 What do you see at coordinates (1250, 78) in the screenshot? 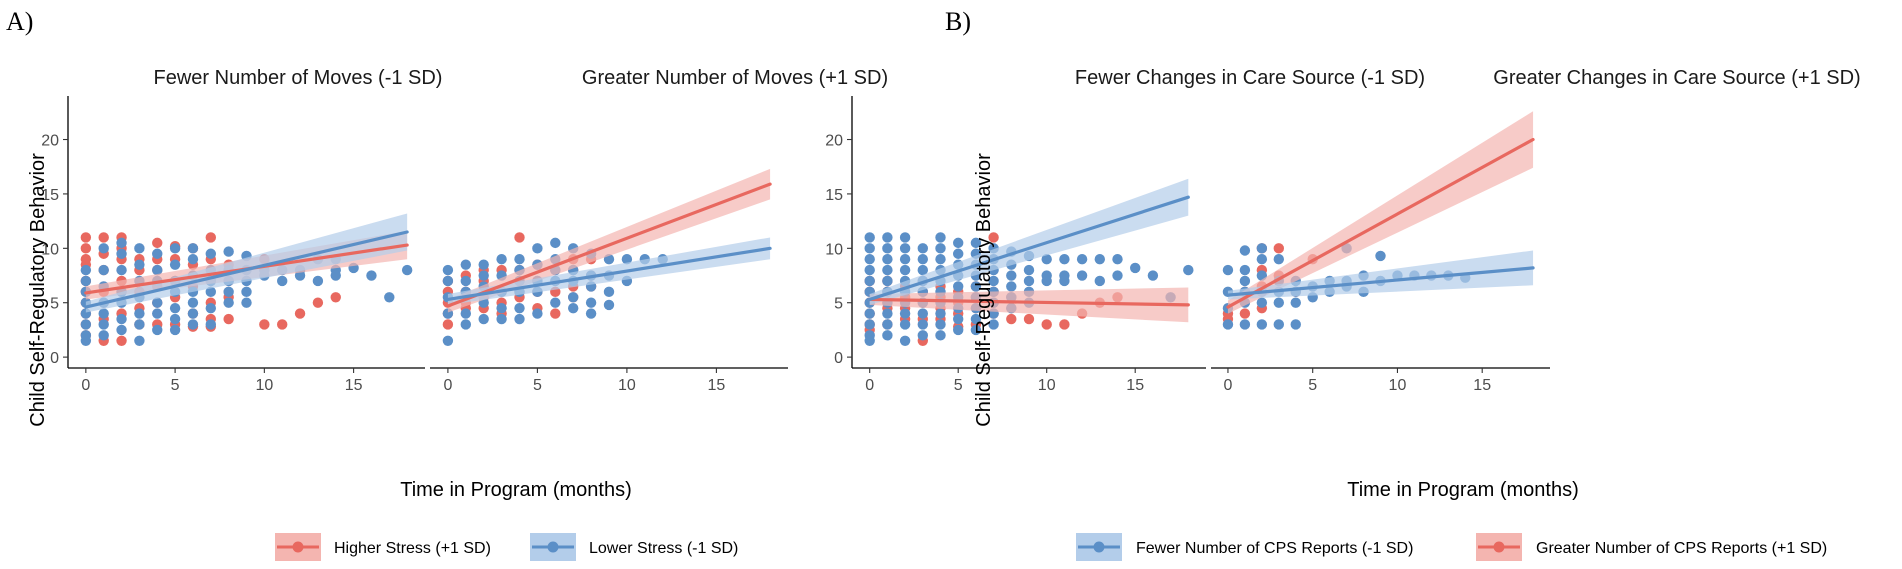
I see `facet-title-b1: Fewer Changes in Care Source (-1 SD)` at bounding box center [1250, 78].